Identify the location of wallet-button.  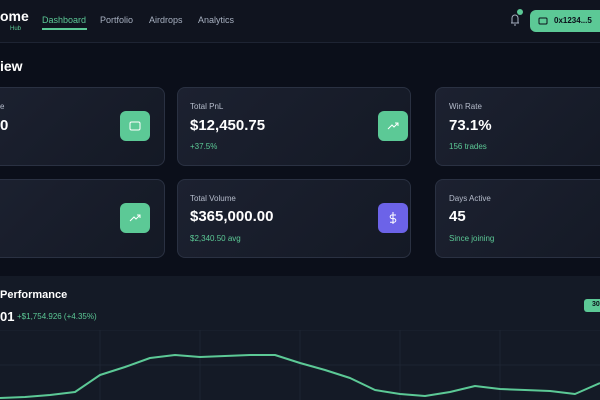
(565, 21).